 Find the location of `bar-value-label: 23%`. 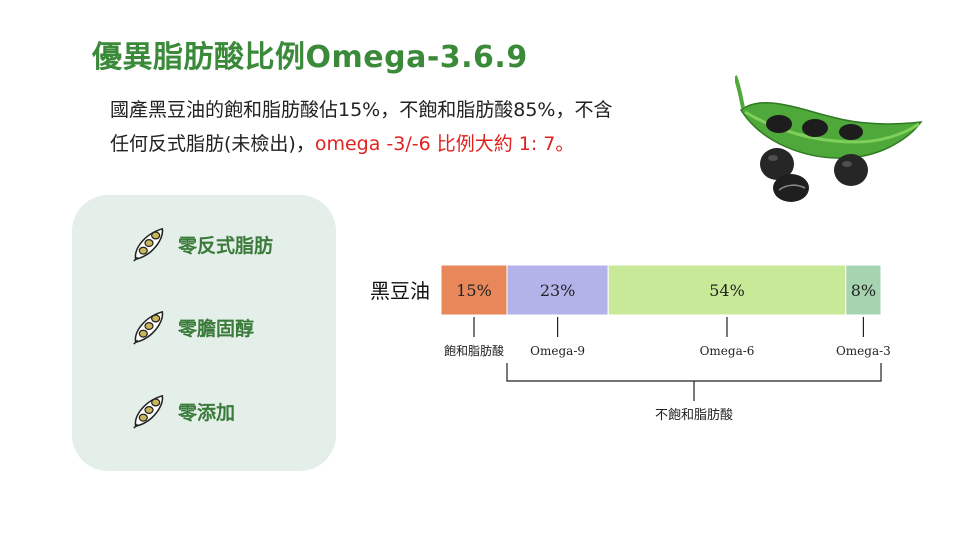

bar-value-label: 23% is located at coordinates (558, 290).